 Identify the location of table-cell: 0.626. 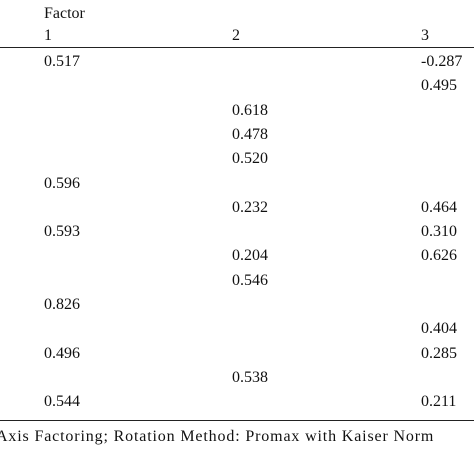
(439, 256).